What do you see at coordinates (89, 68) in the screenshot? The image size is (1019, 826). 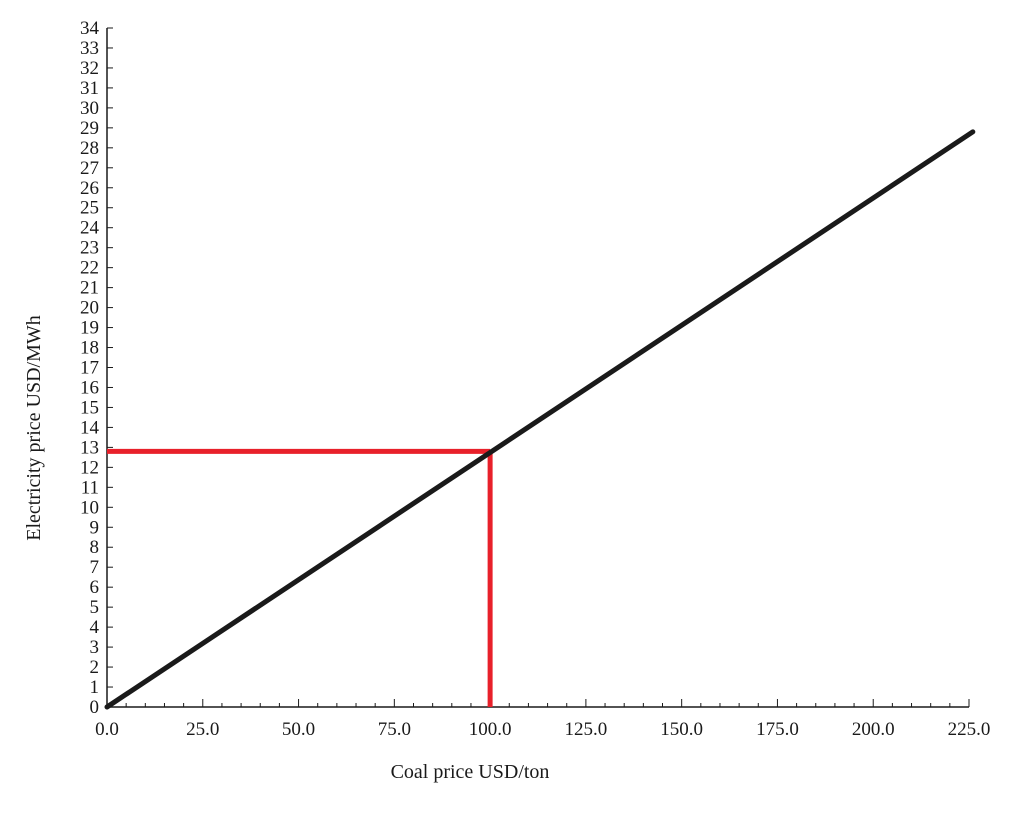 I see `y-tick-label: 32` at bounding box center [89, 68].